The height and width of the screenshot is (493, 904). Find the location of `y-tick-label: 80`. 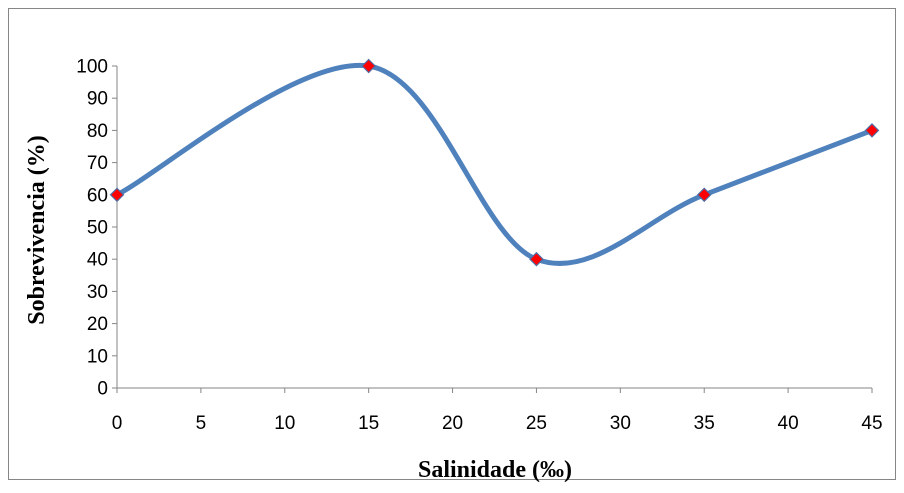

y-tick-label: 80 is located at coordinates (97, 131).